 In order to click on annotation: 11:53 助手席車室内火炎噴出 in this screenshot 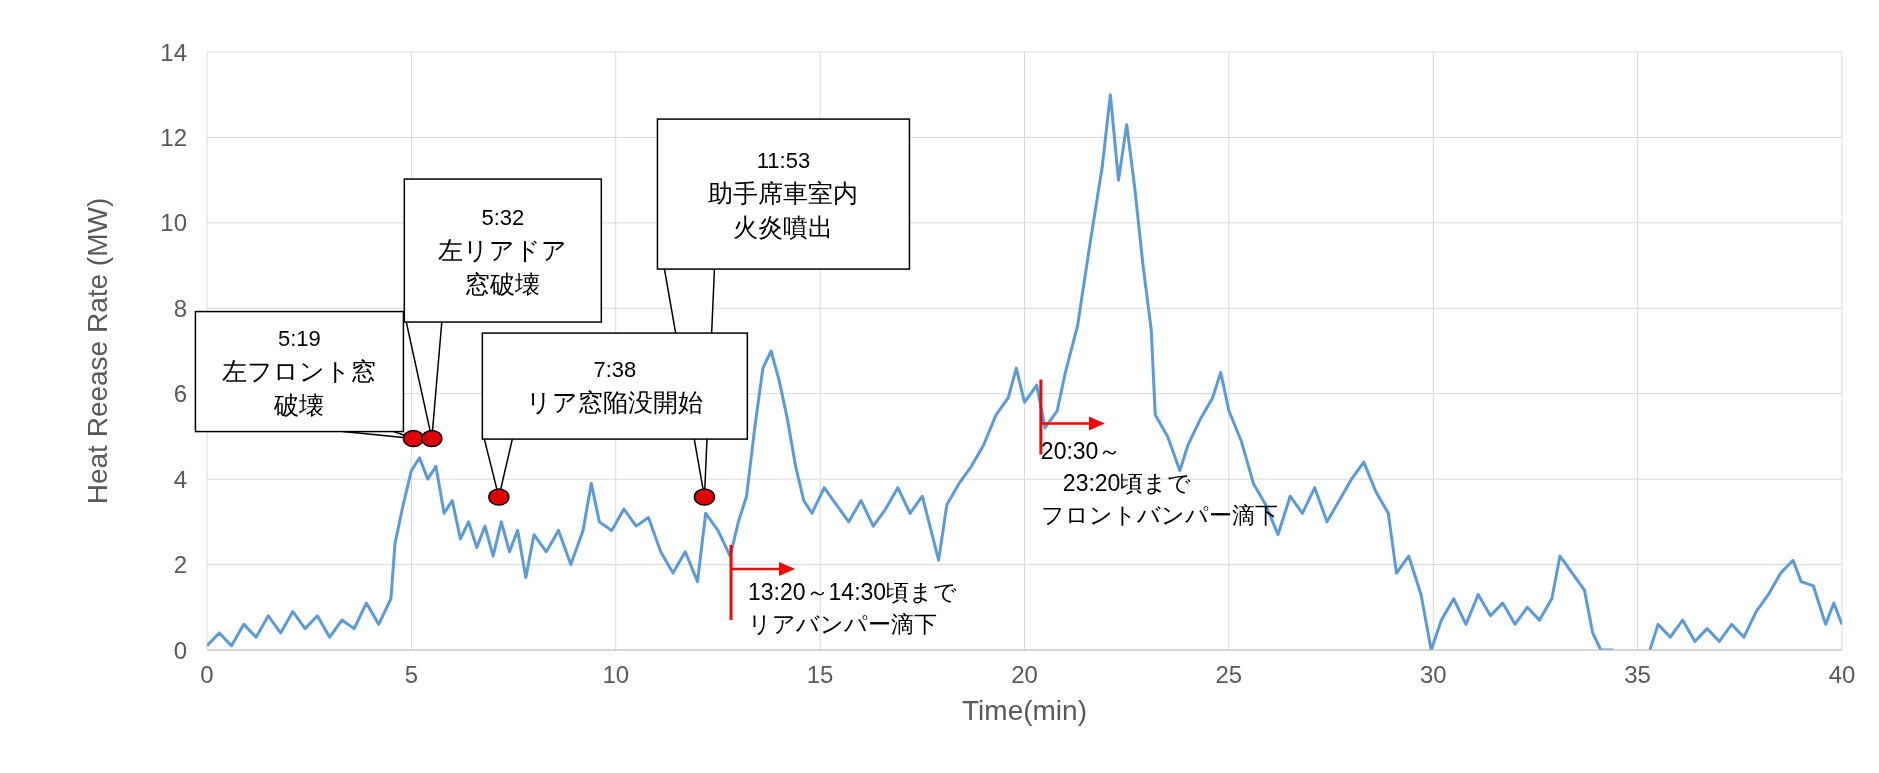, I will do `click(783, 195)`.